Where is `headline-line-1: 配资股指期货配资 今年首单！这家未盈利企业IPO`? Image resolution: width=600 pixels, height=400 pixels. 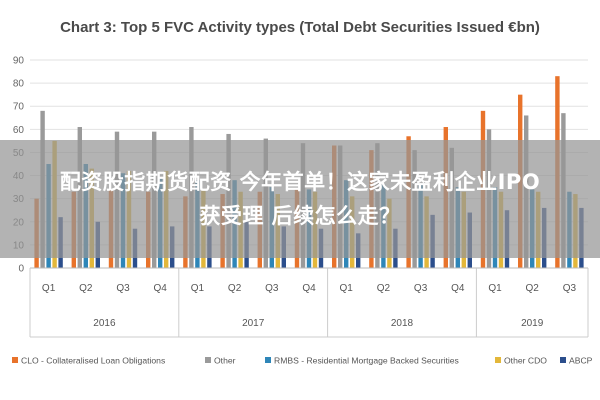 headline-line-1: 配资股指期货配资 今年首单！这家未盈利企业IPO is located at coordinates (300, 182).